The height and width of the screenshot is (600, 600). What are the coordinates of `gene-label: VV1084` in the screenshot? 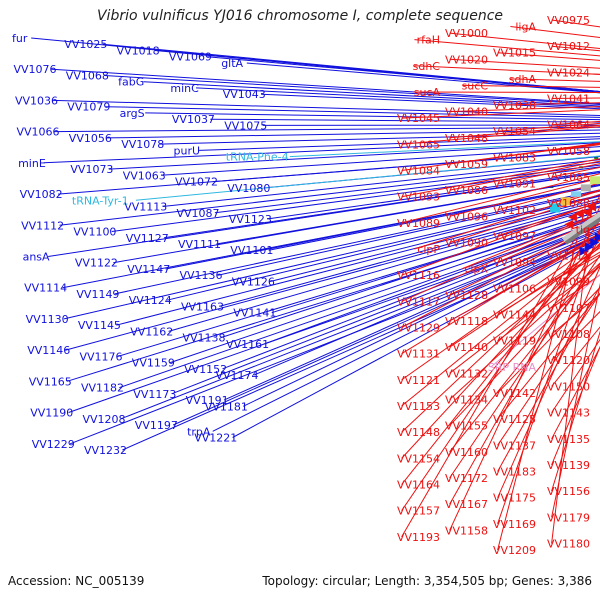 It's located at (418, 171).